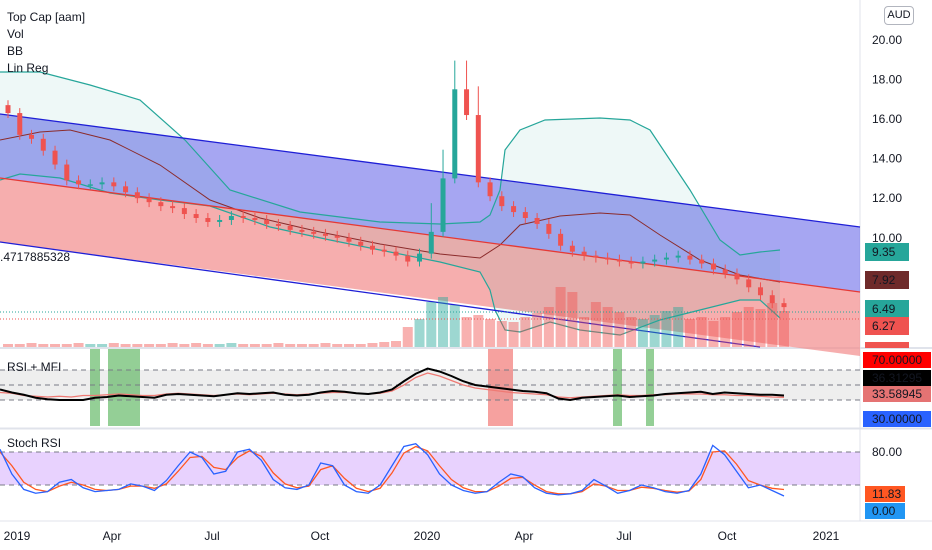  I want to click on stoch-k-line, so click(392, 470).